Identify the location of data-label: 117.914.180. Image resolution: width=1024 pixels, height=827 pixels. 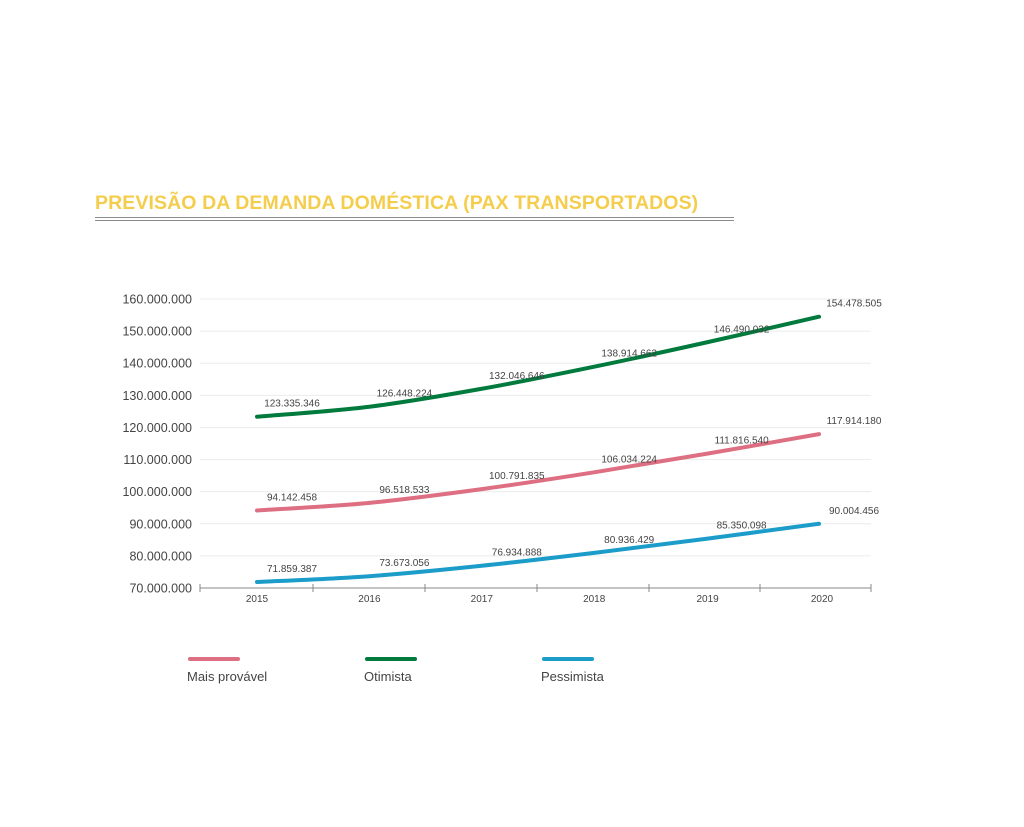
(854, 421).